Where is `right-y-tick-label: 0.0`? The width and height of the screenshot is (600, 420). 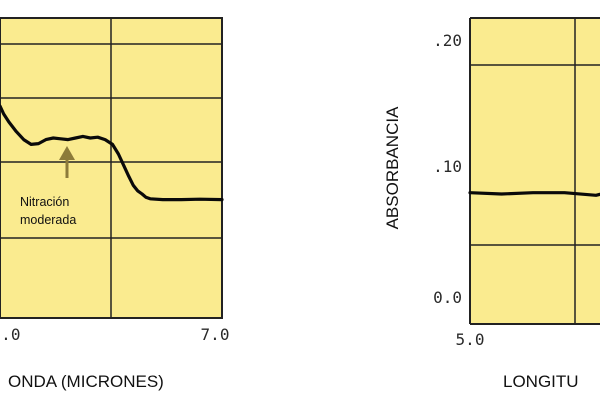 right-y-tick-label: 0.0 is located at coordinates (447, 297).